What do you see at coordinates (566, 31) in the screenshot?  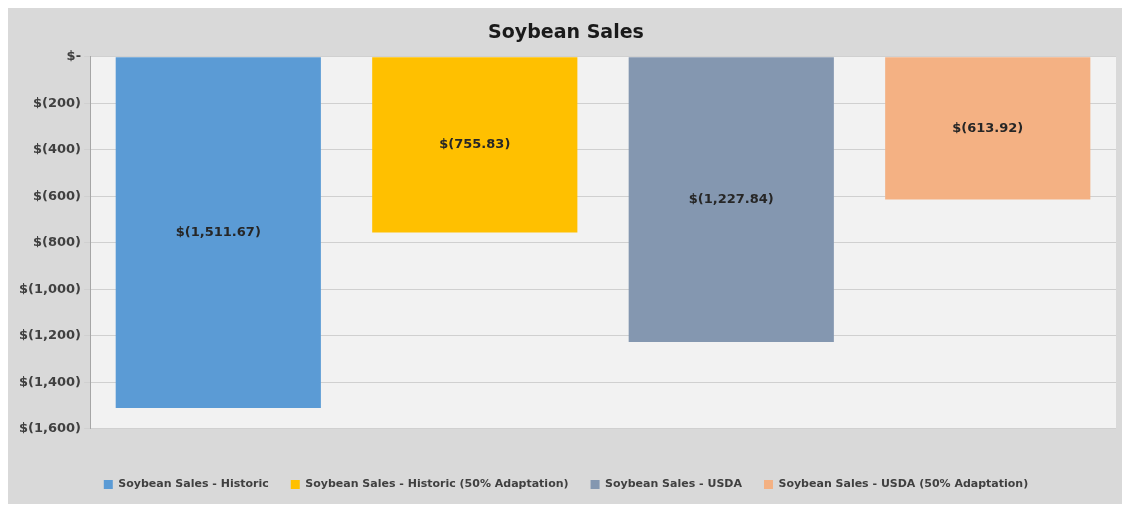 I see `chart-title: Soybean Sales` at bounding box center [566, 31].